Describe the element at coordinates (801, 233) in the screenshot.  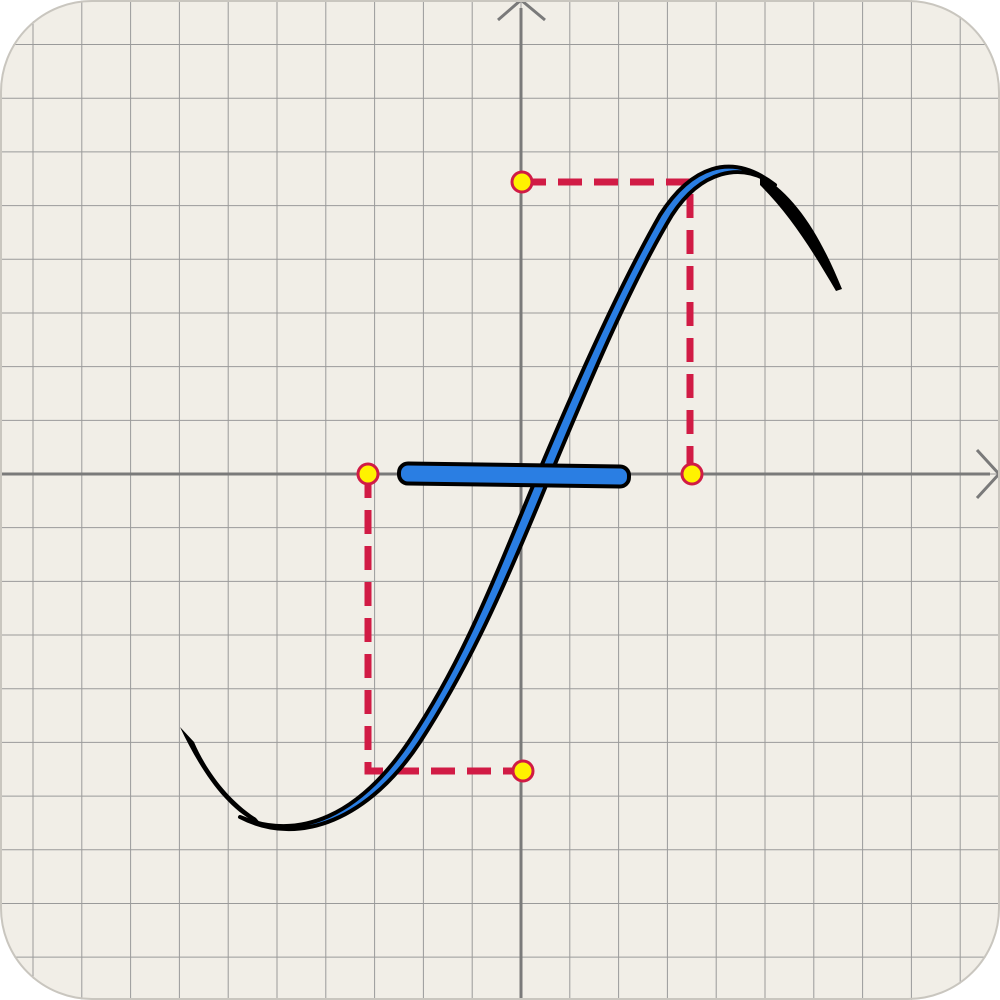
I see `curve-tail-right` at that location.